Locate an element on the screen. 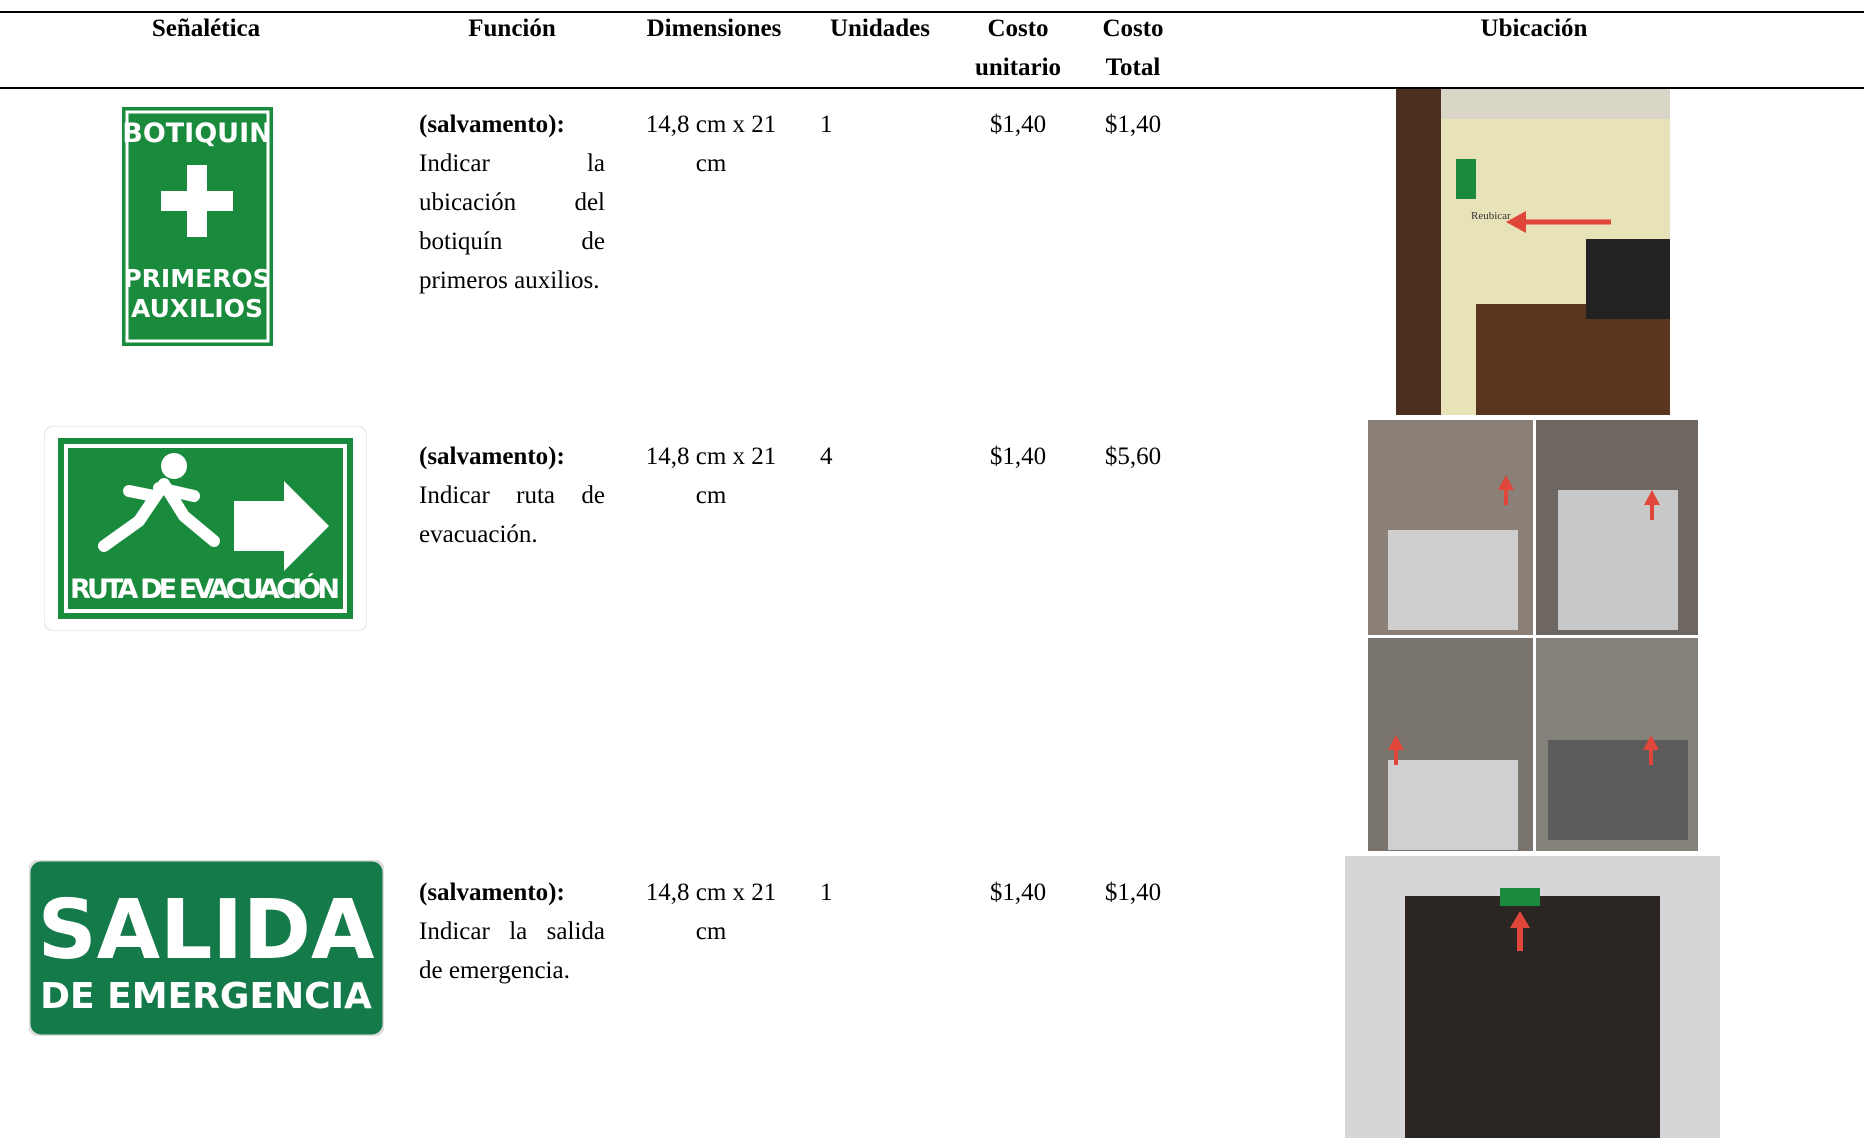 This screenshot has width=1864, height=1138. sign-text: PRIMEROS is located at coordinates (196, 278).